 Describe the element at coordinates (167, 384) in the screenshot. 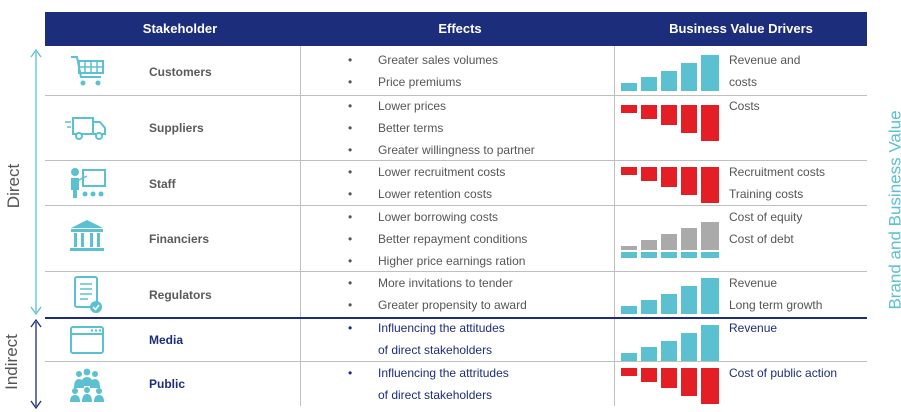

I see `stakeholder-name-public: Public` at that location.